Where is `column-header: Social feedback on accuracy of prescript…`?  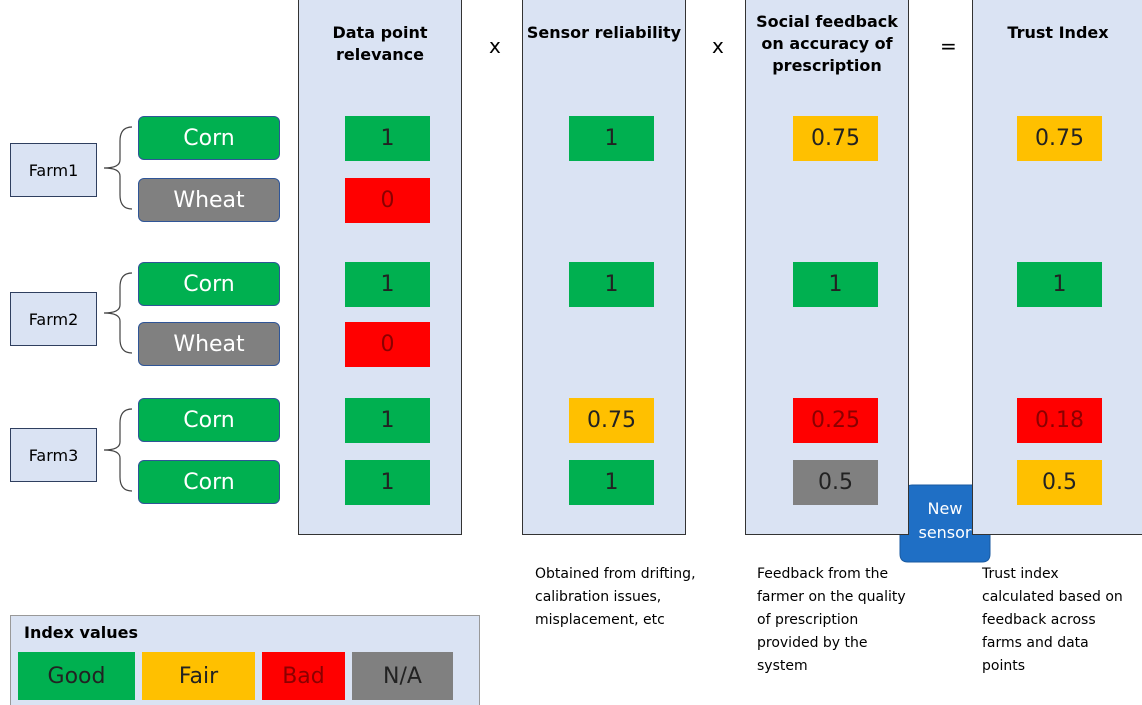 column-header: Social feedback on accuracy of prescript… is located at coordinates (827, 43).